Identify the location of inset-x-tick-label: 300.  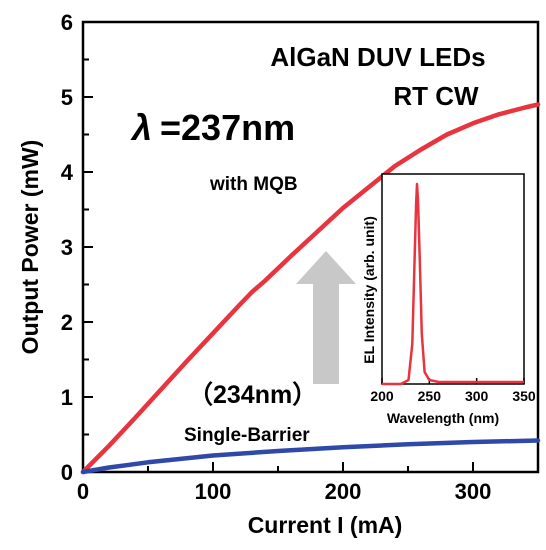
(477, 396).